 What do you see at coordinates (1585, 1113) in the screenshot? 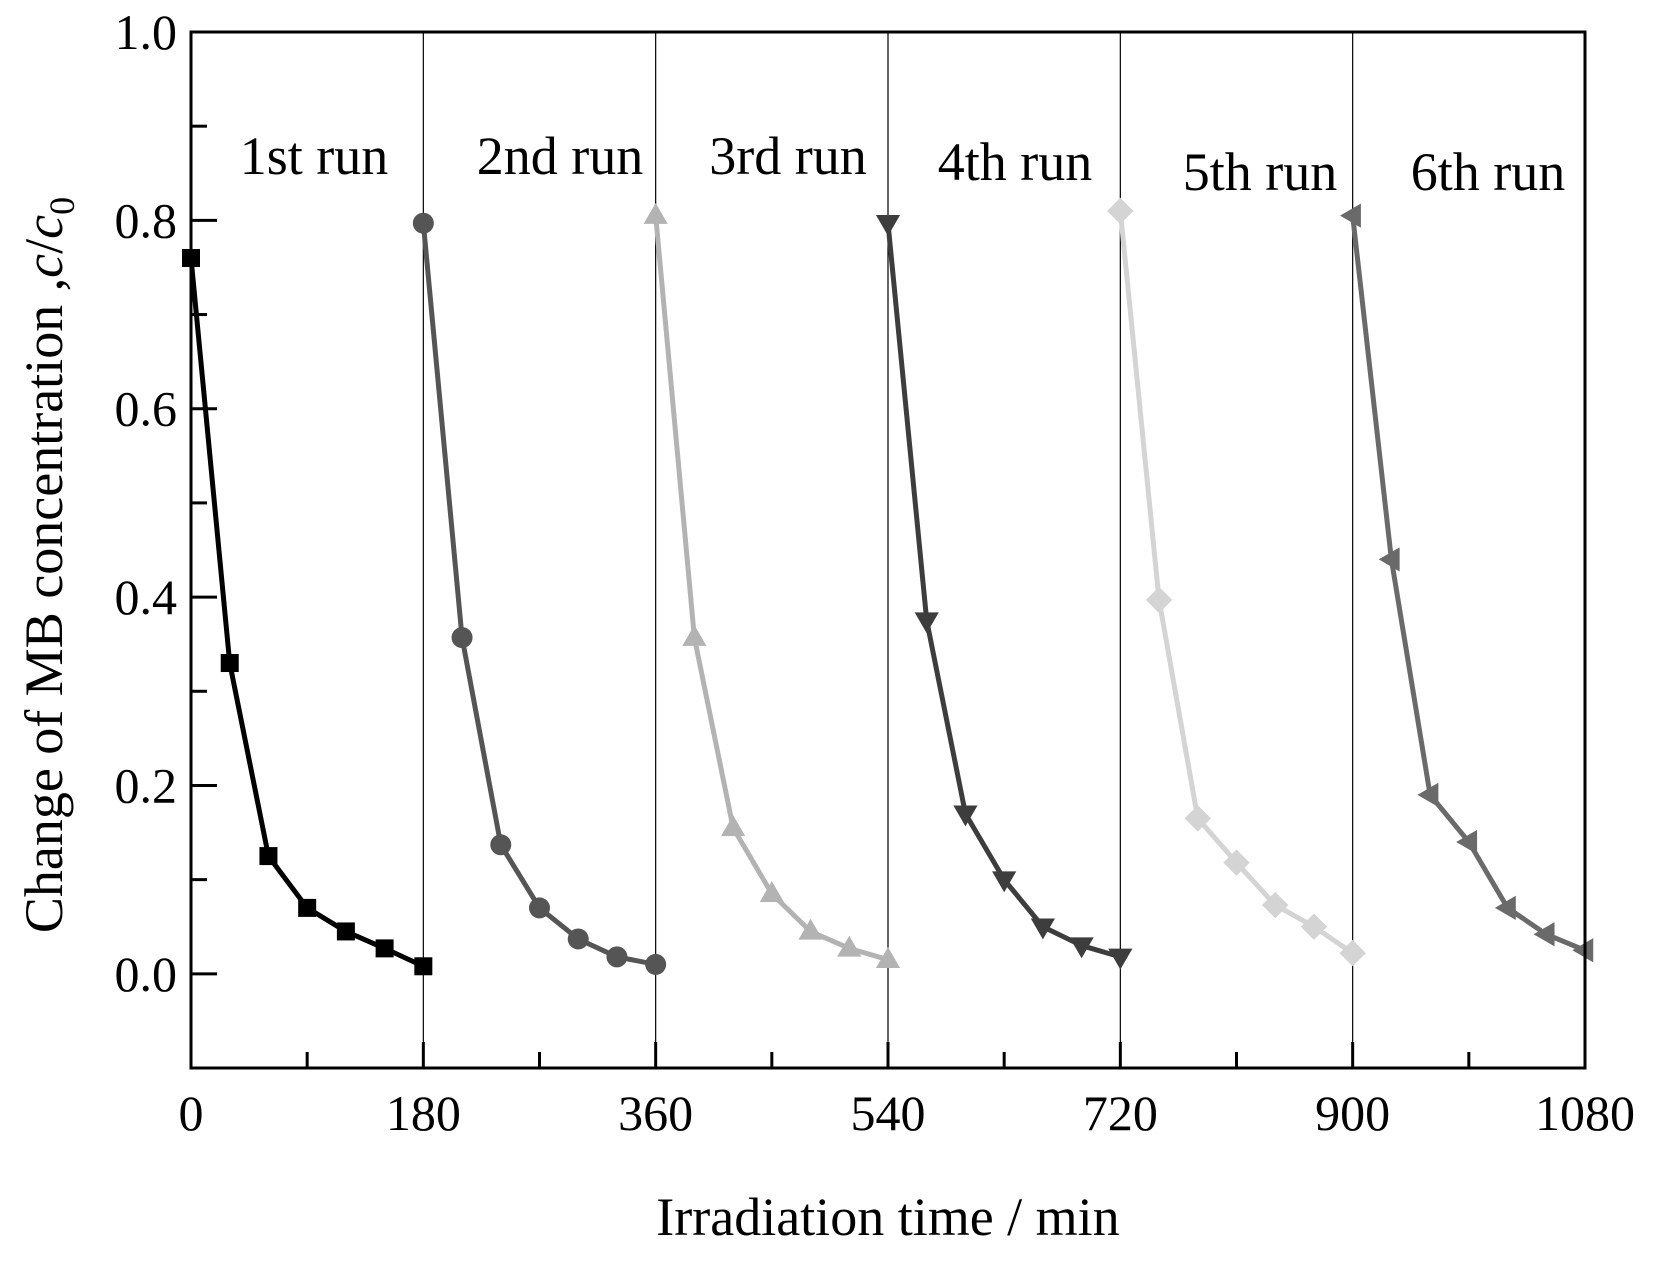
I see `x-tick-label: 1080` at bounding box center [1585, 1113].